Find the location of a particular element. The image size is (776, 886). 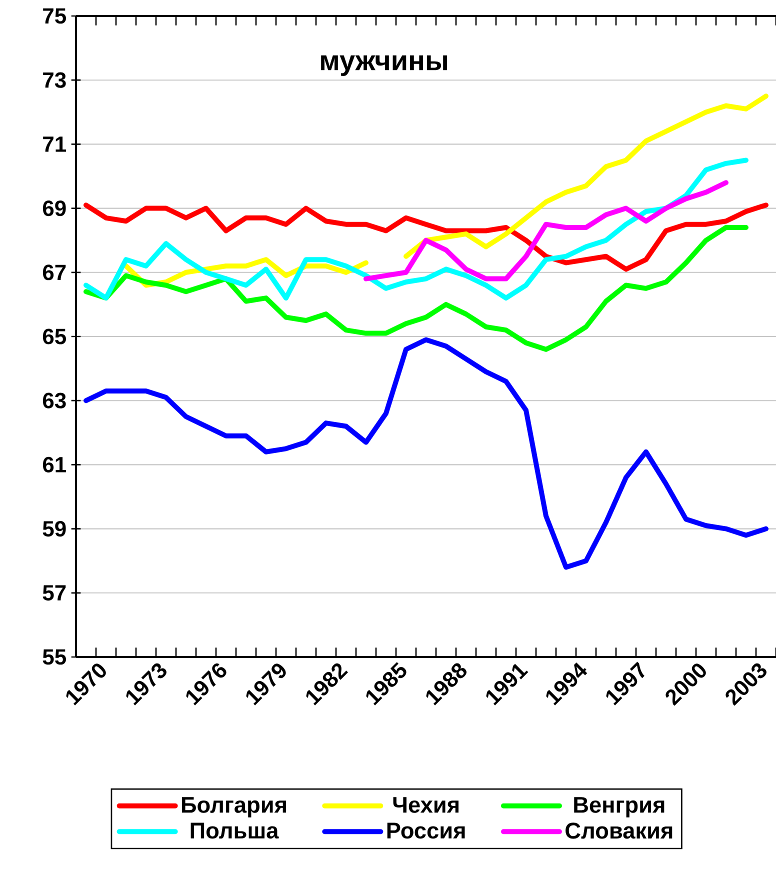

y-tick-label: 71 is located at coordinates (54, 144).